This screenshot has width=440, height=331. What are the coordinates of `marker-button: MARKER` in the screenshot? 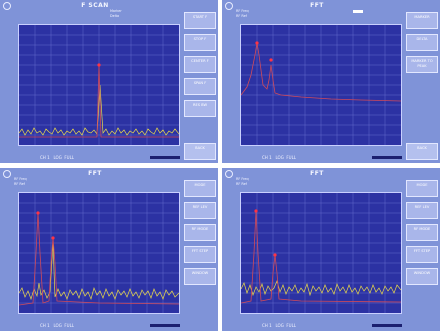 It's located at (422, 20).